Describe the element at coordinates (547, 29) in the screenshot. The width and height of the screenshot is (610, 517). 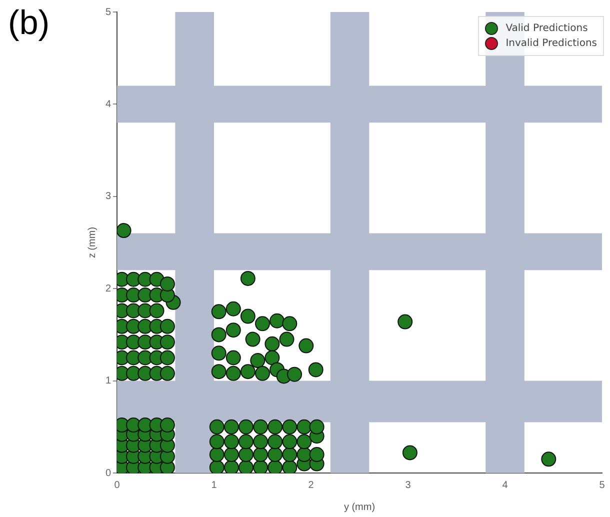
I see `legend-label: Valid Predictions` at that location.